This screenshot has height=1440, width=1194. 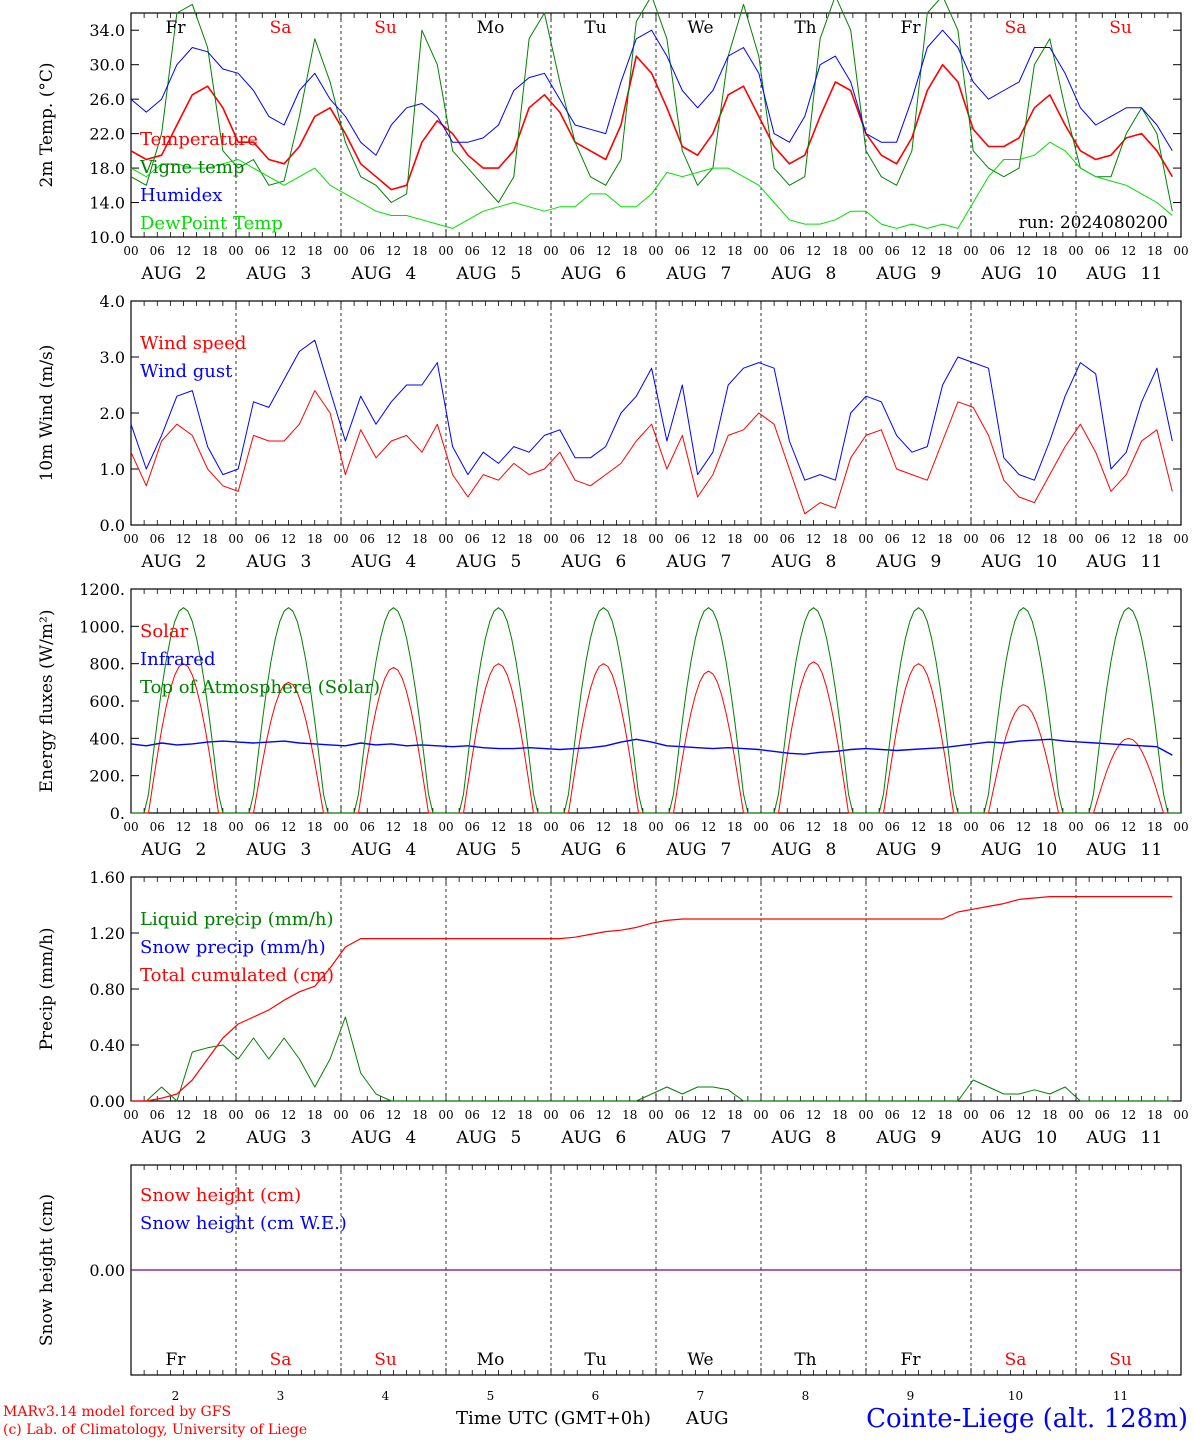 I want to click on y-tick-label: 22.0, so click(x=107, y=134).